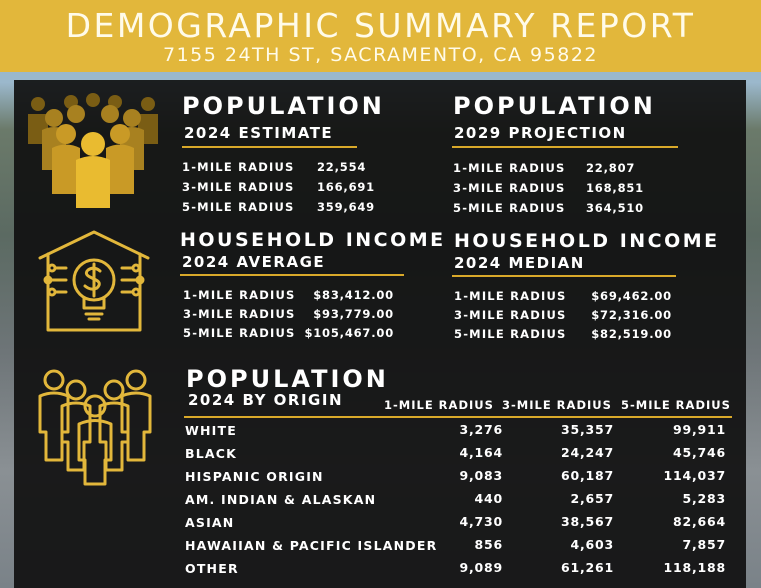 This screenshot has width=761, height=588. Describe the element at coordinates (557, 405) in the screenshot. I see `origin-col-2-header: 3-MILE RADIUS` at that location.